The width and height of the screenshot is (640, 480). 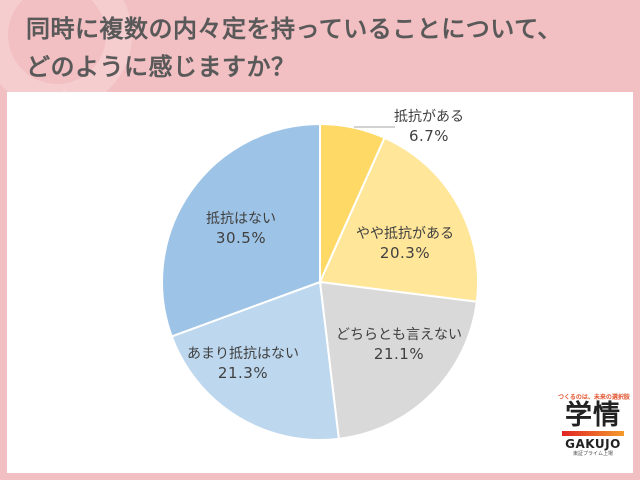 I want to click on label-pct: 30.5%, so click(x=241, y=238).